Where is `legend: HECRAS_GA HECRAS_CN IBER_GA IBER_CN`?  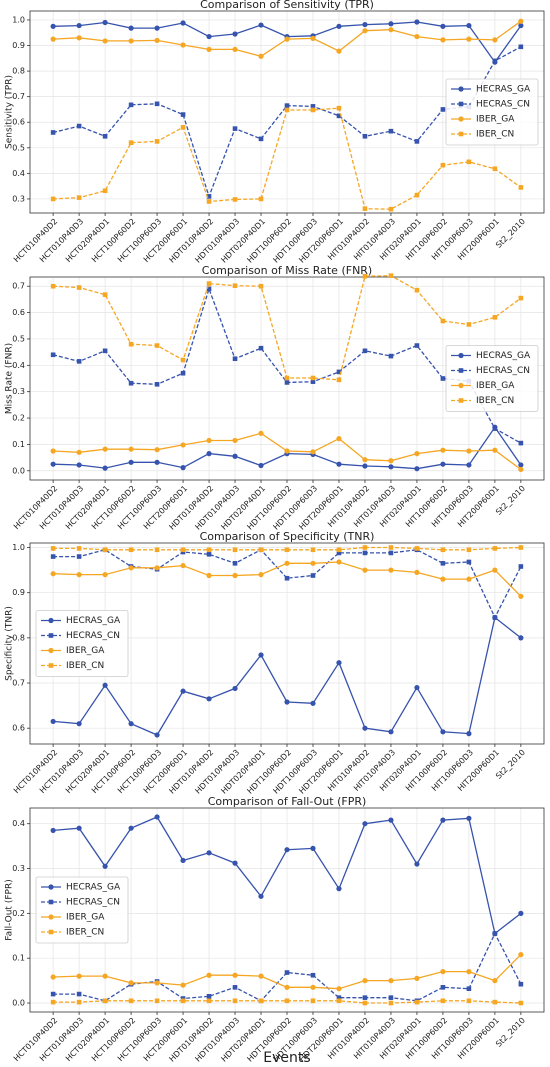 legend: HECRAS_GA HECRAS_CN IBER_GA IBER_CN is located at coordinates (492, 378).